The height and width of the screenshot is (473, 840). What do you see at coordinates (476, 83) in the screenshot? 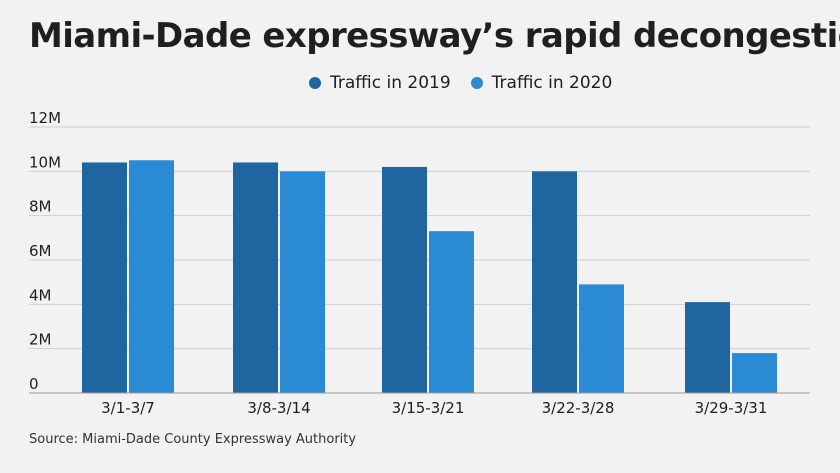
I see `legend-swatch-2020` at bounding box center [476, 83].